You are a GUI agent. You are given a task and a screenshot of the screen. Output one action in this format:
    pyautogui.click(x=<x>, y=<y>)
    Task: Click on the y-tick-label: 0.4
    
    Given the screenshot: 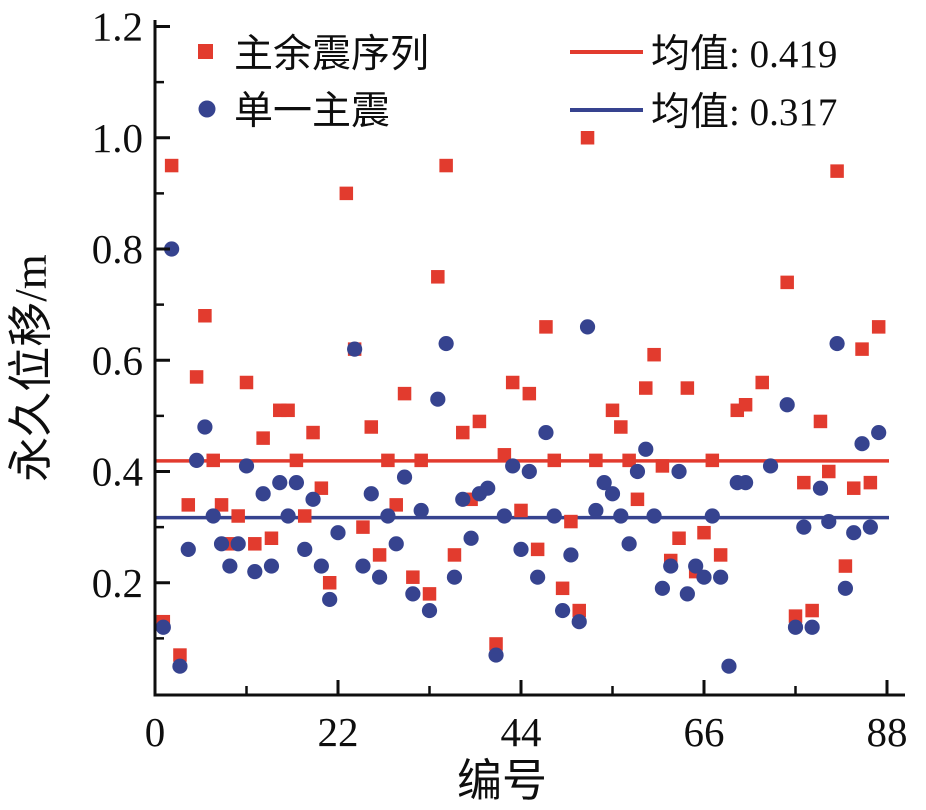 What is the action you would take?
    pyautogui.click(x=117, y=472)
    